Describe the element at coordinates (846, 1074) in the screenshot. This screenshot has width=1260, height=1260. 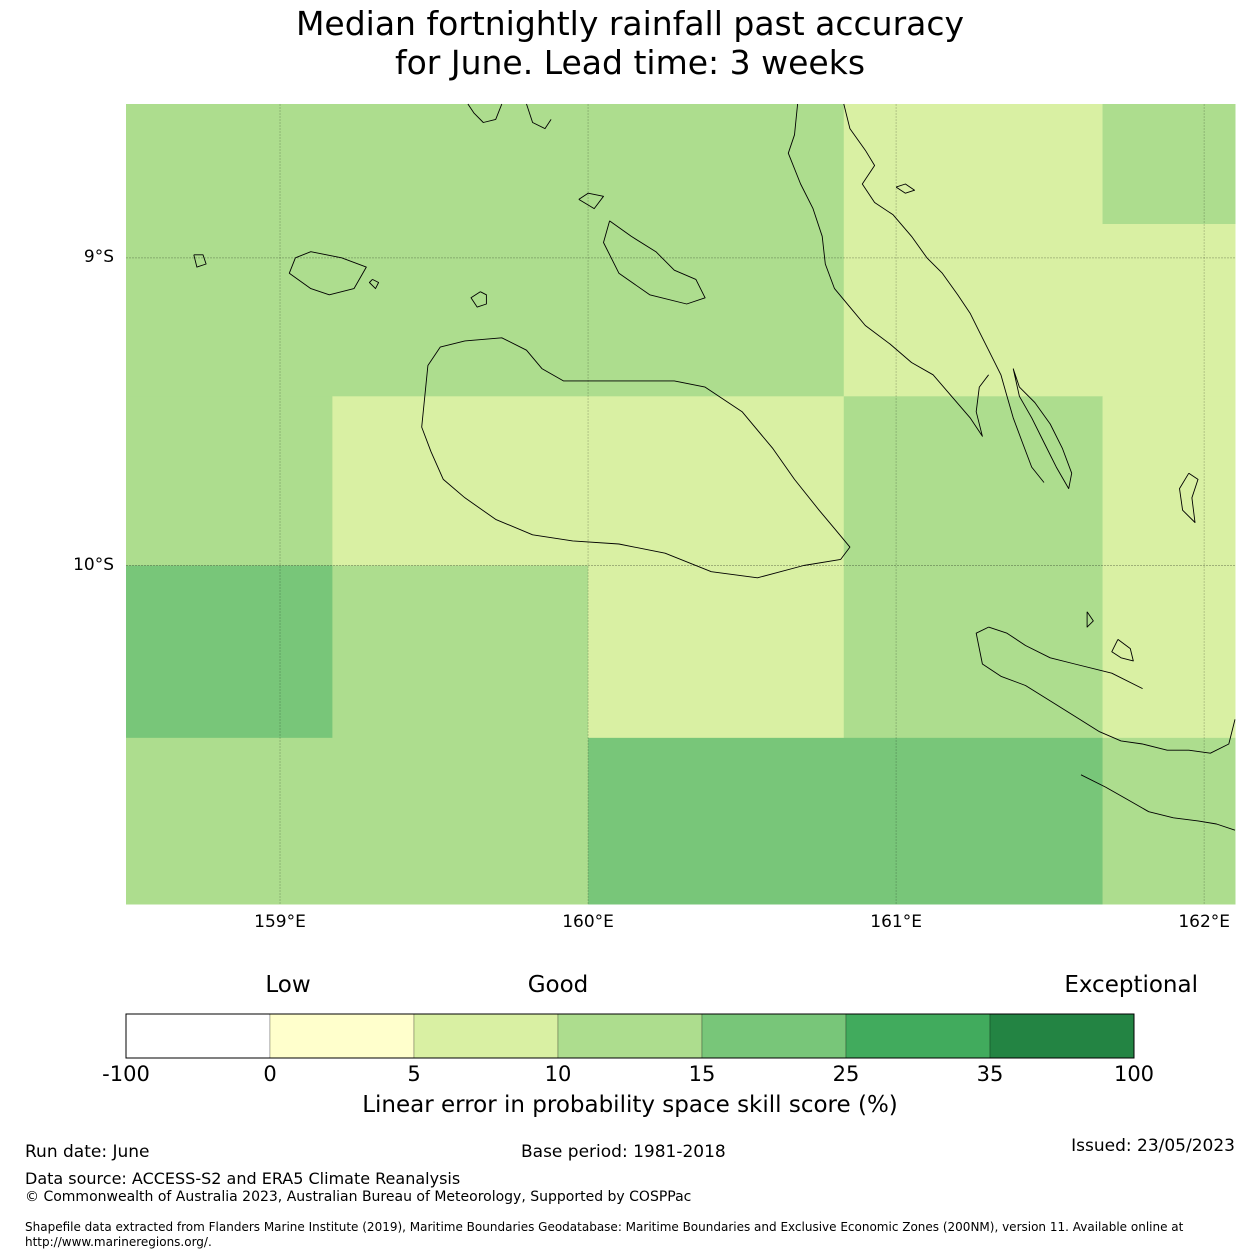
I see `colorbar-tick-label: 25` at that location.